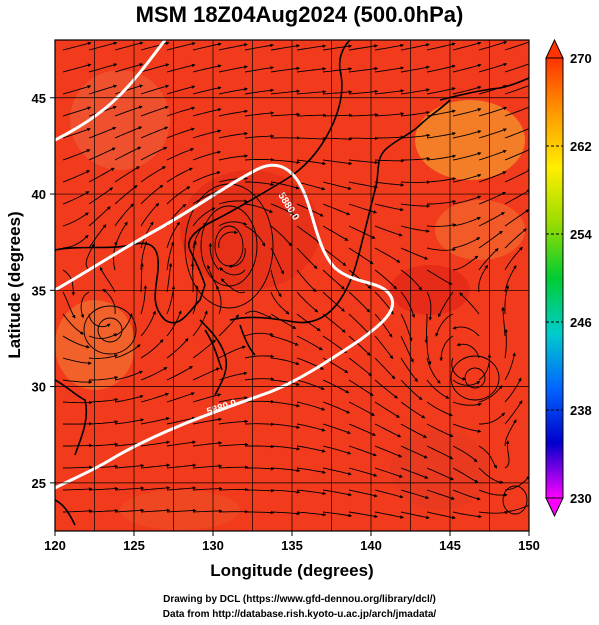 This screenshot has height=625, width=599. I want to click on x-tick-label: 135, so click(292, 545).